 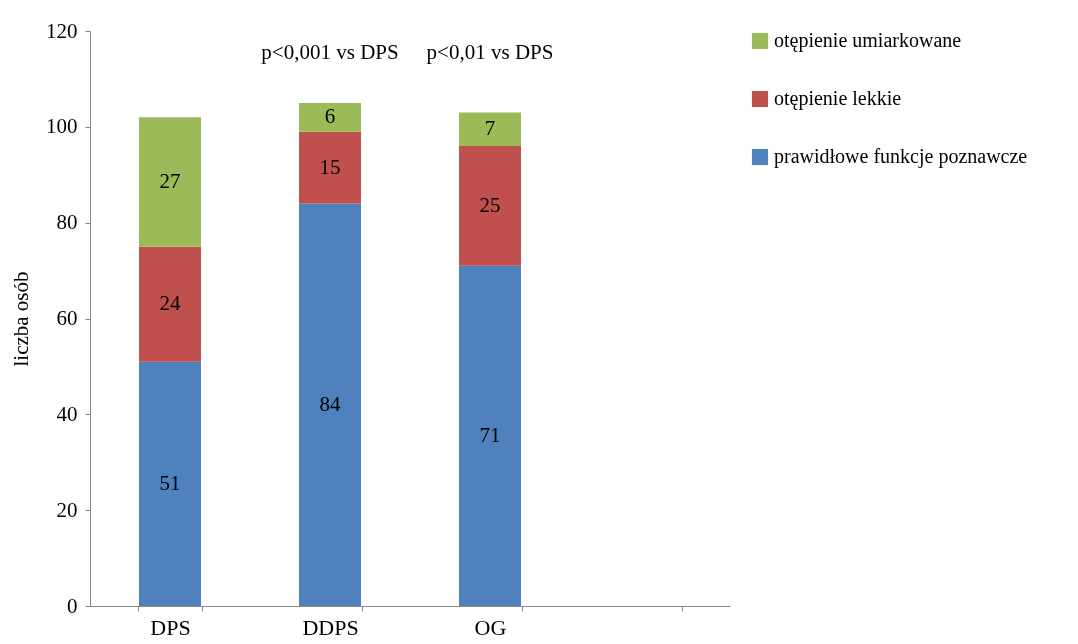 I want to click on data-label: 25, so click(x=490, y=204).